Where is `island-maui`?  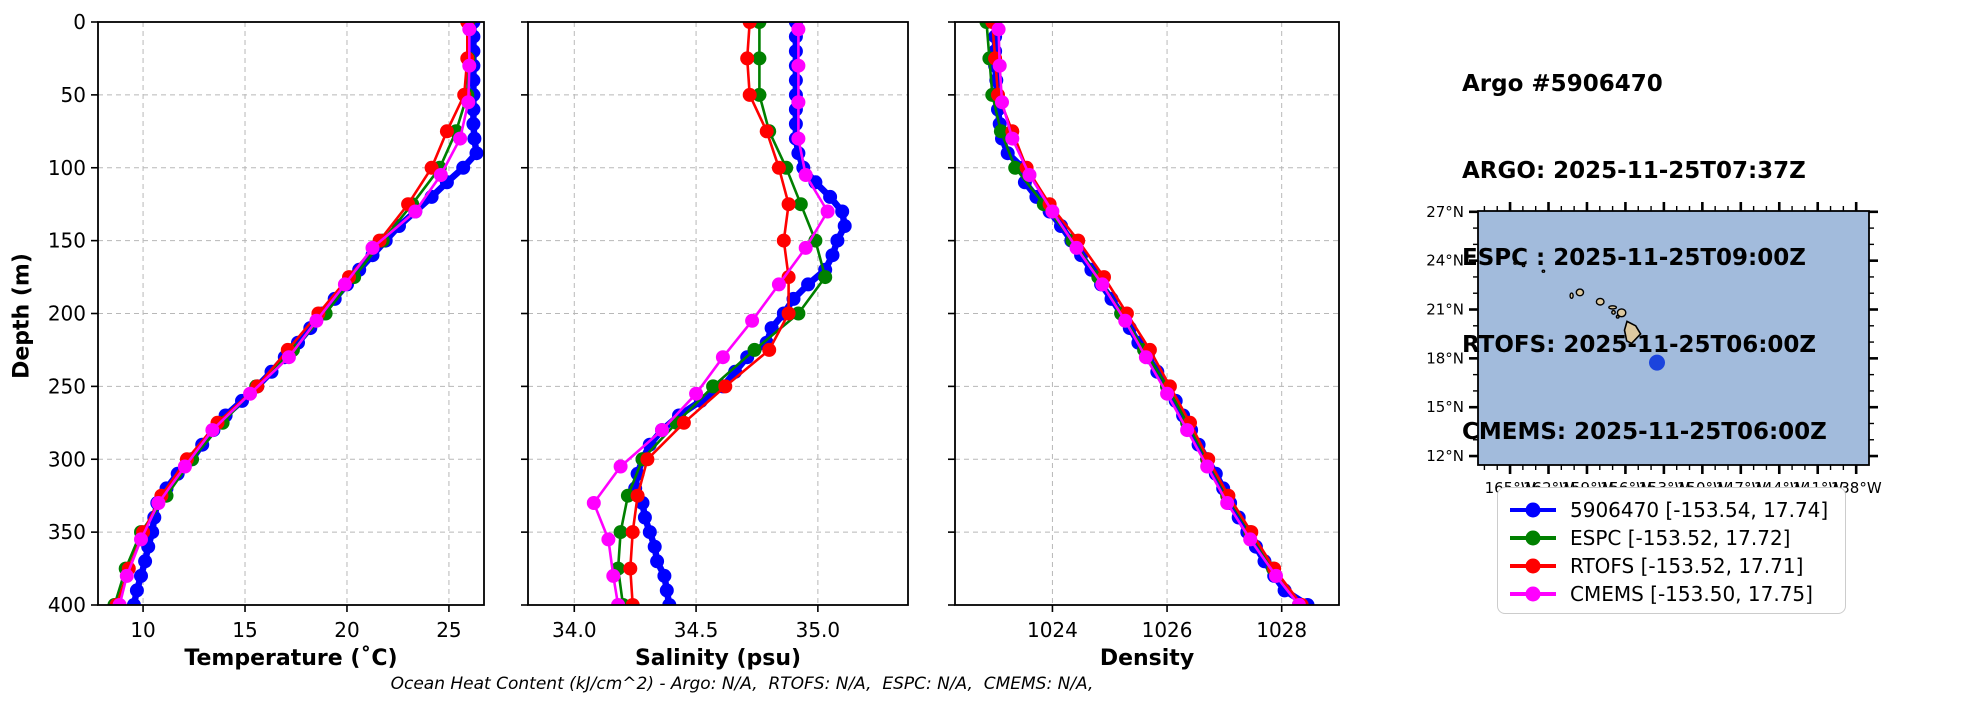
island-maui is located at coordinates (1621, 313).